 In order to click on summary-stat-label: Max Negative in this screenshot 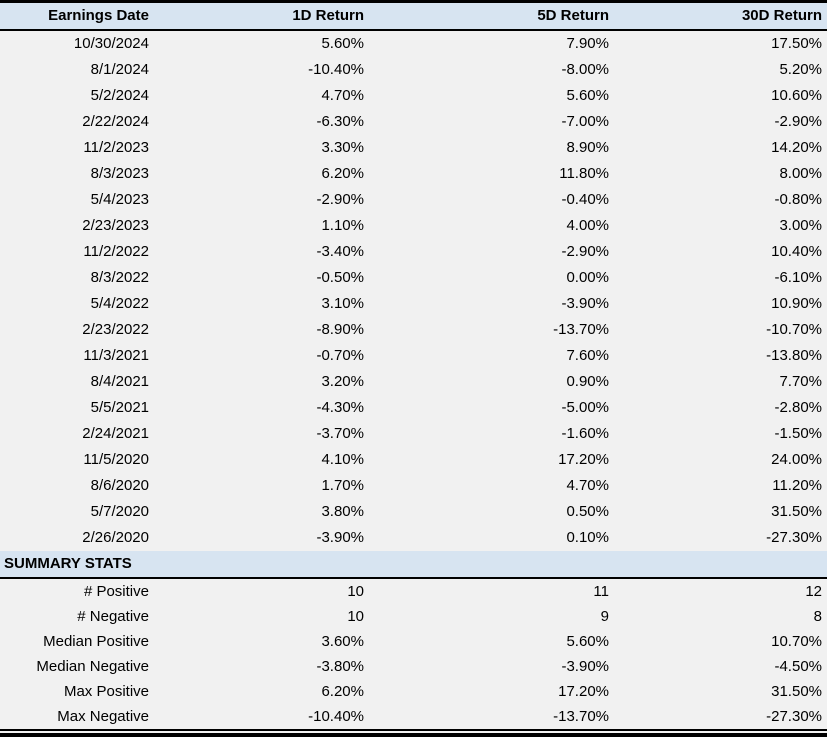, I will do `click(103, 716)`.